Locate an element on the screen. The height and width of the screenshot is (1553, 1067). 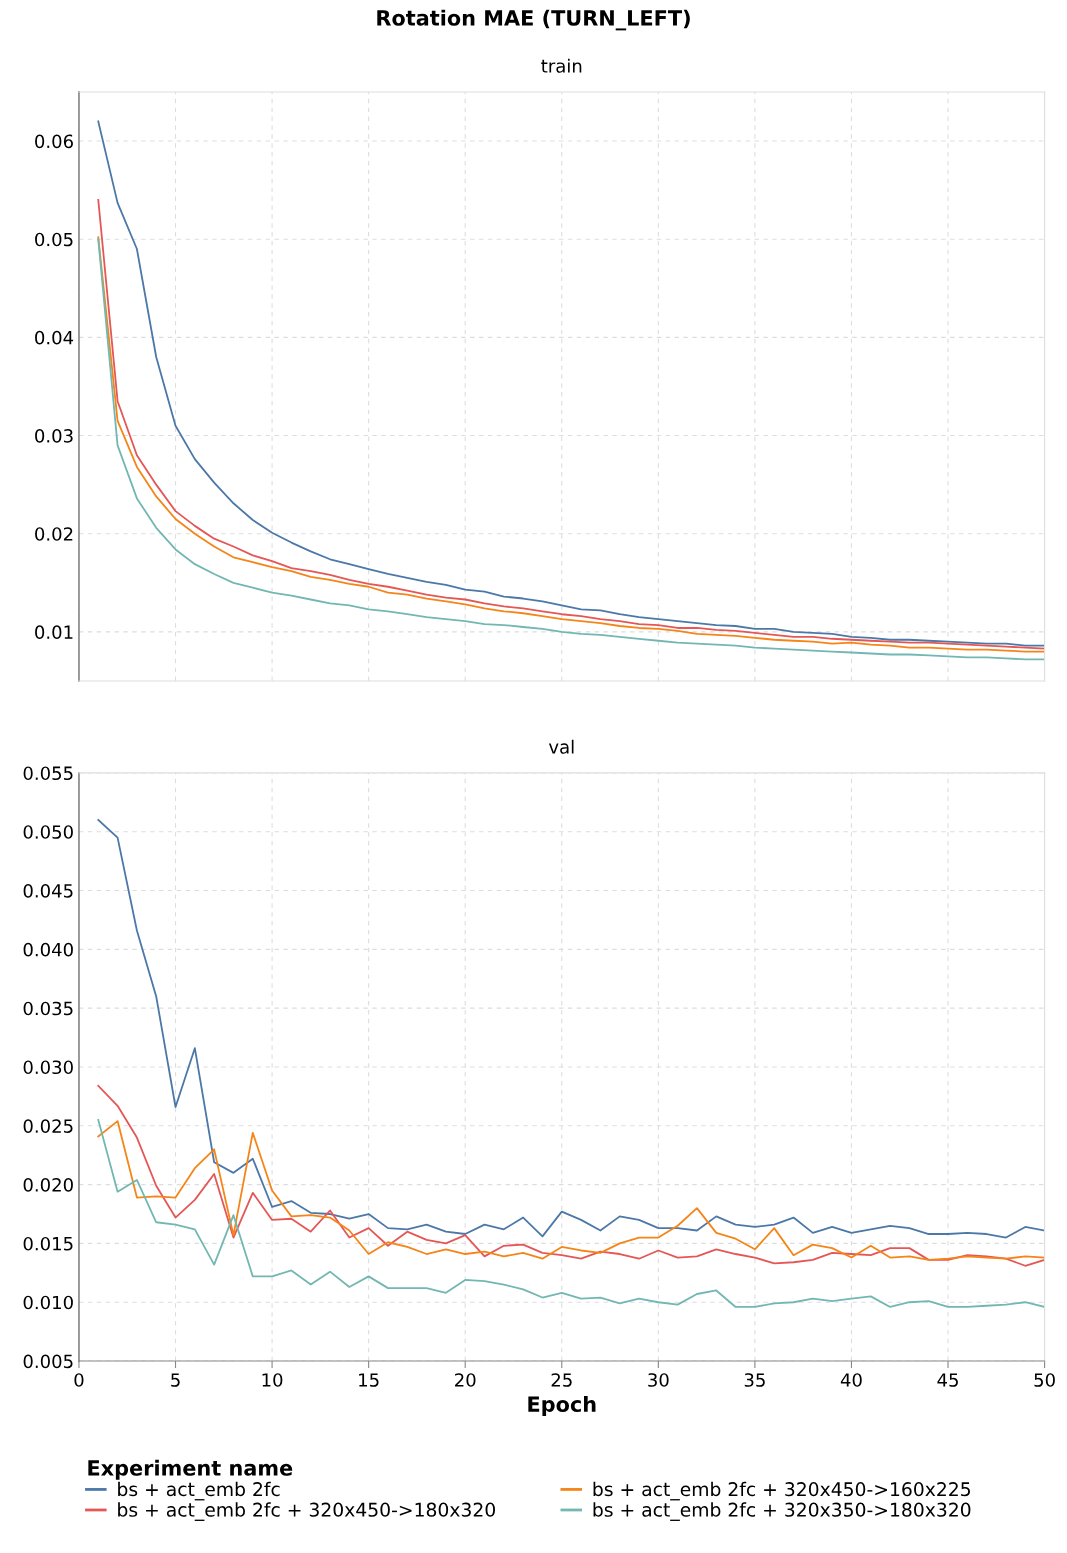
x-tick-label: 0 is located at coordinates (79, 1380).